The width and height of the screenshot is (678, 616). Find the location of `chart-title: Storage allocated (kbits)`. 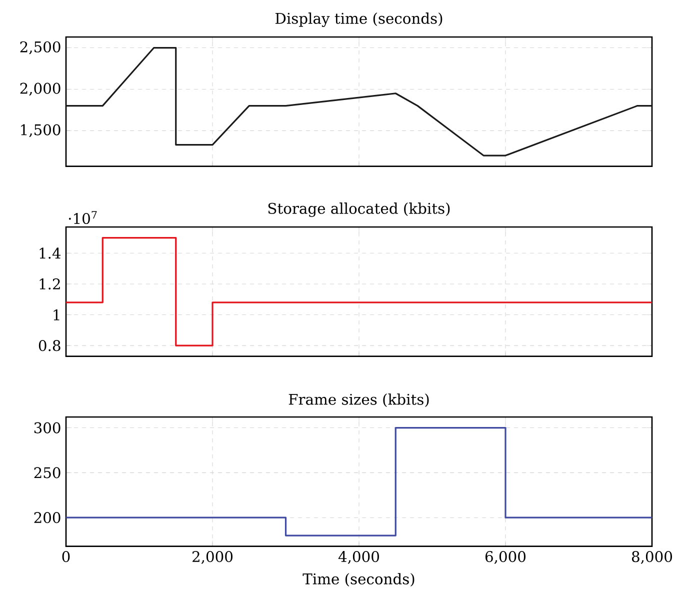

chart-title: Storage allocated (kbits) is located at coordinates (359, 209).